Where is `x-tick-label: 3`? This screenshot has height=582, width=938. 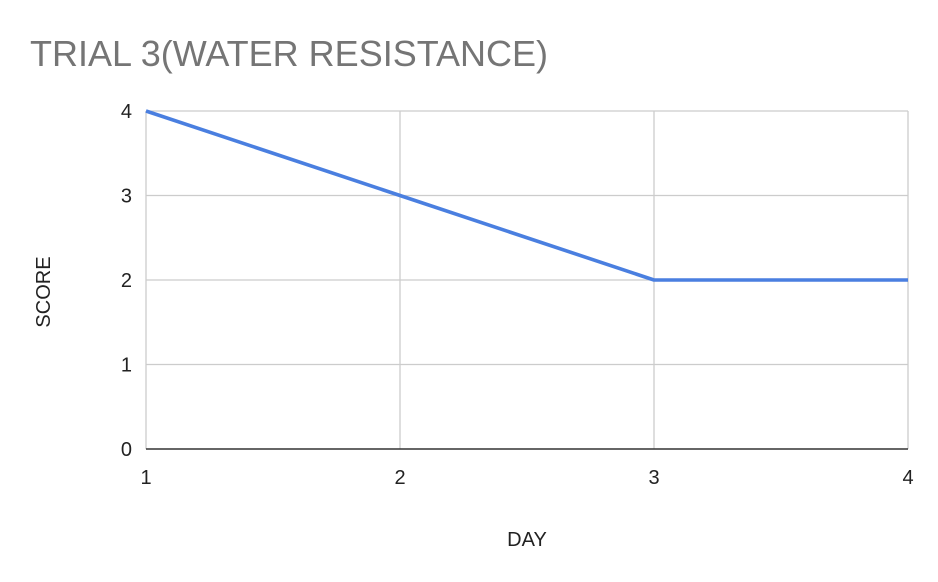 x-tick-label: 3 is located at coordinates (653, 478).